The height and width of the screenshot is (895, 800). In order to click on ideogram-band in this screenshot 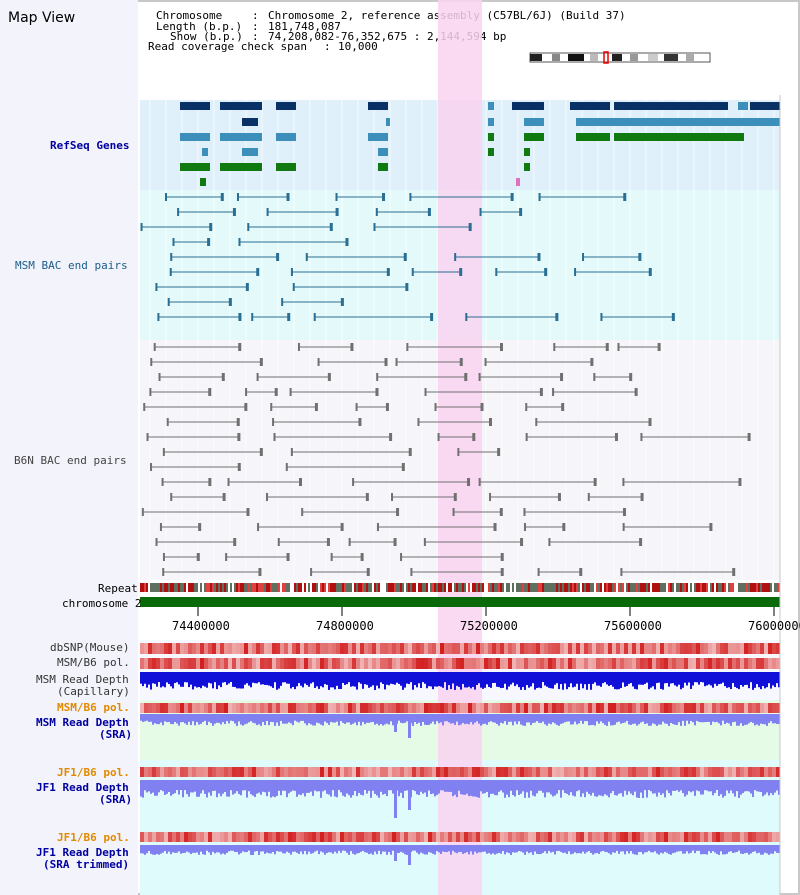, I will do `click(576, 57)`.